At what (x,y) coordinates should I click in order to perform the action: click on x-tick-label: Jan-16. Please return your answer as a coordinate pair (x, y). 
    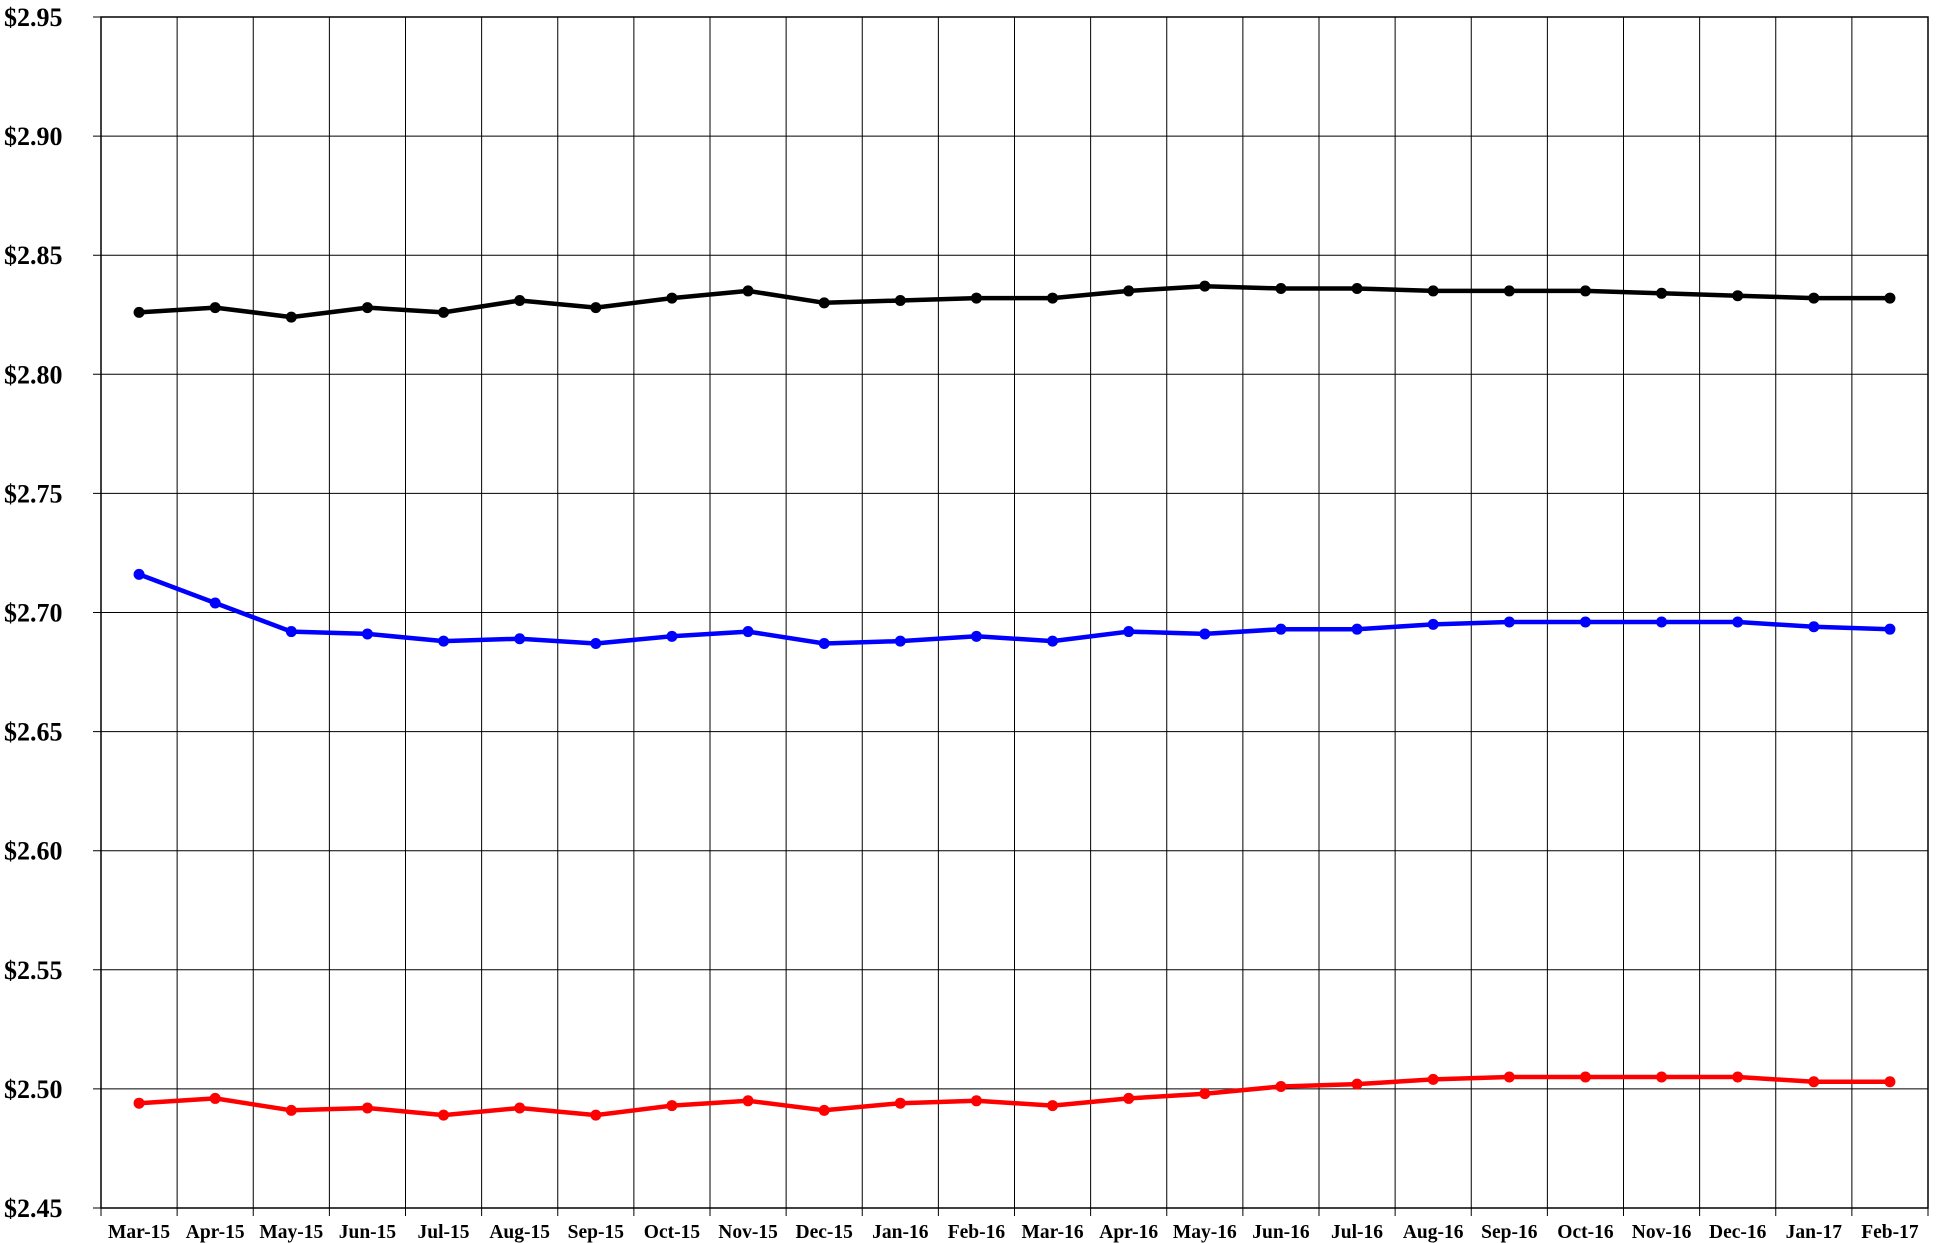
    Looking at the image, I should click on (900, 1232).